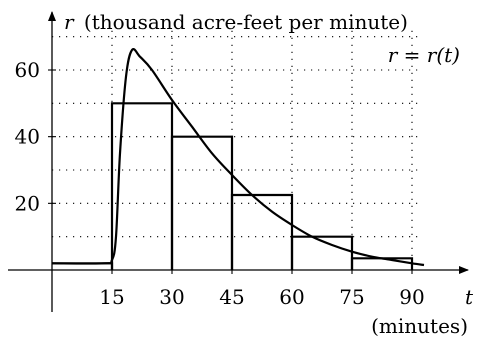  Describe the element at coordinates (246, 22) in the screenshot. I see `y-axis-units: (thousand acre-feet per minute)` at that location.